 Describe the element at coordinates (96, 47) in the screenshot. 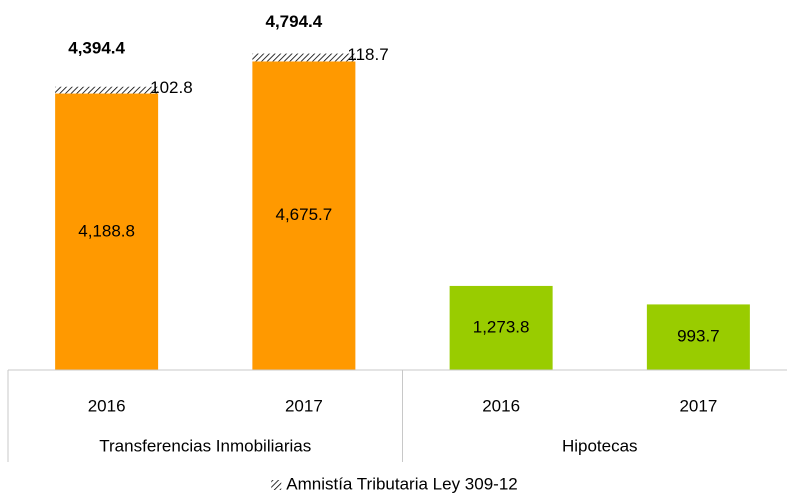

I see `total-label: 4,394.4` at that location.